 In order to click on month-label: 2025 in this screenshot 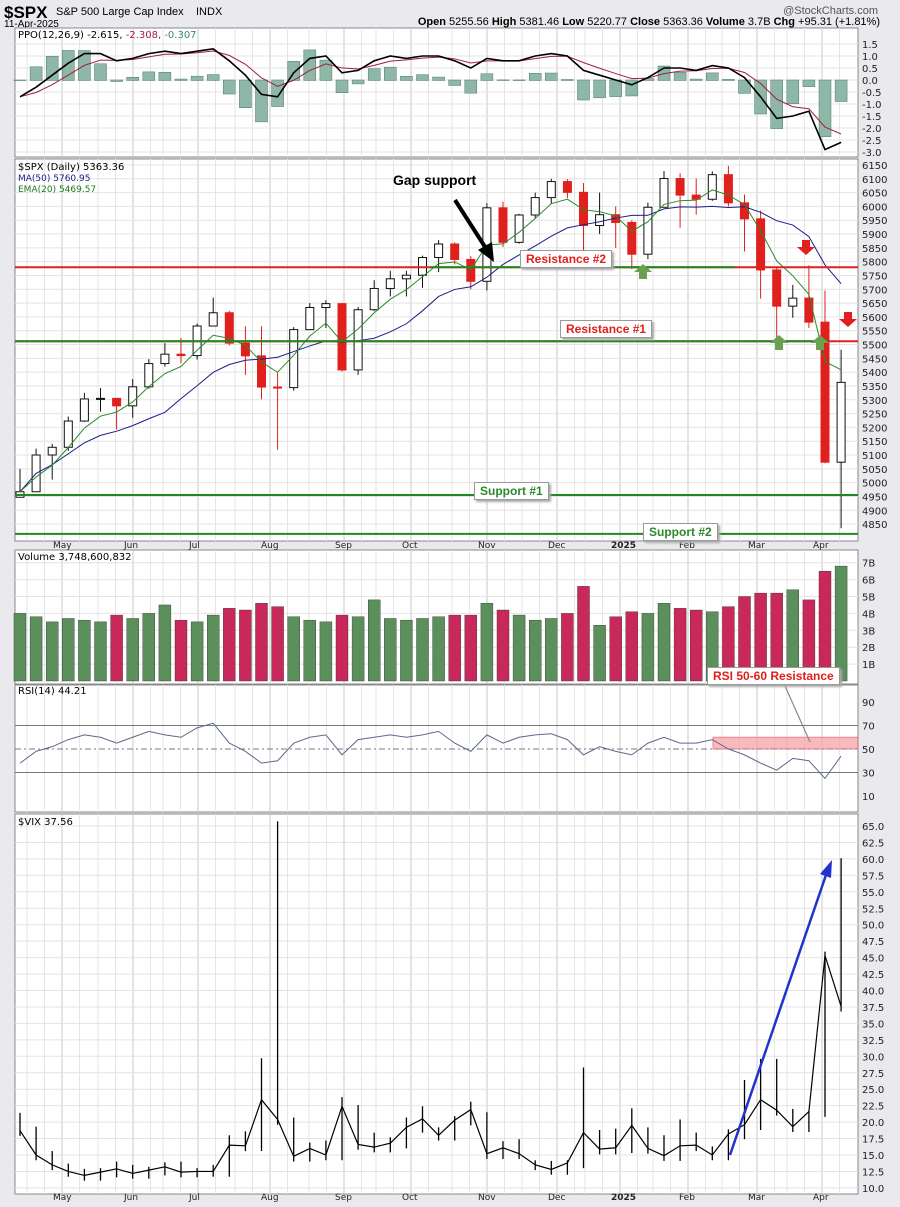, I will do `click(623, 546)`.